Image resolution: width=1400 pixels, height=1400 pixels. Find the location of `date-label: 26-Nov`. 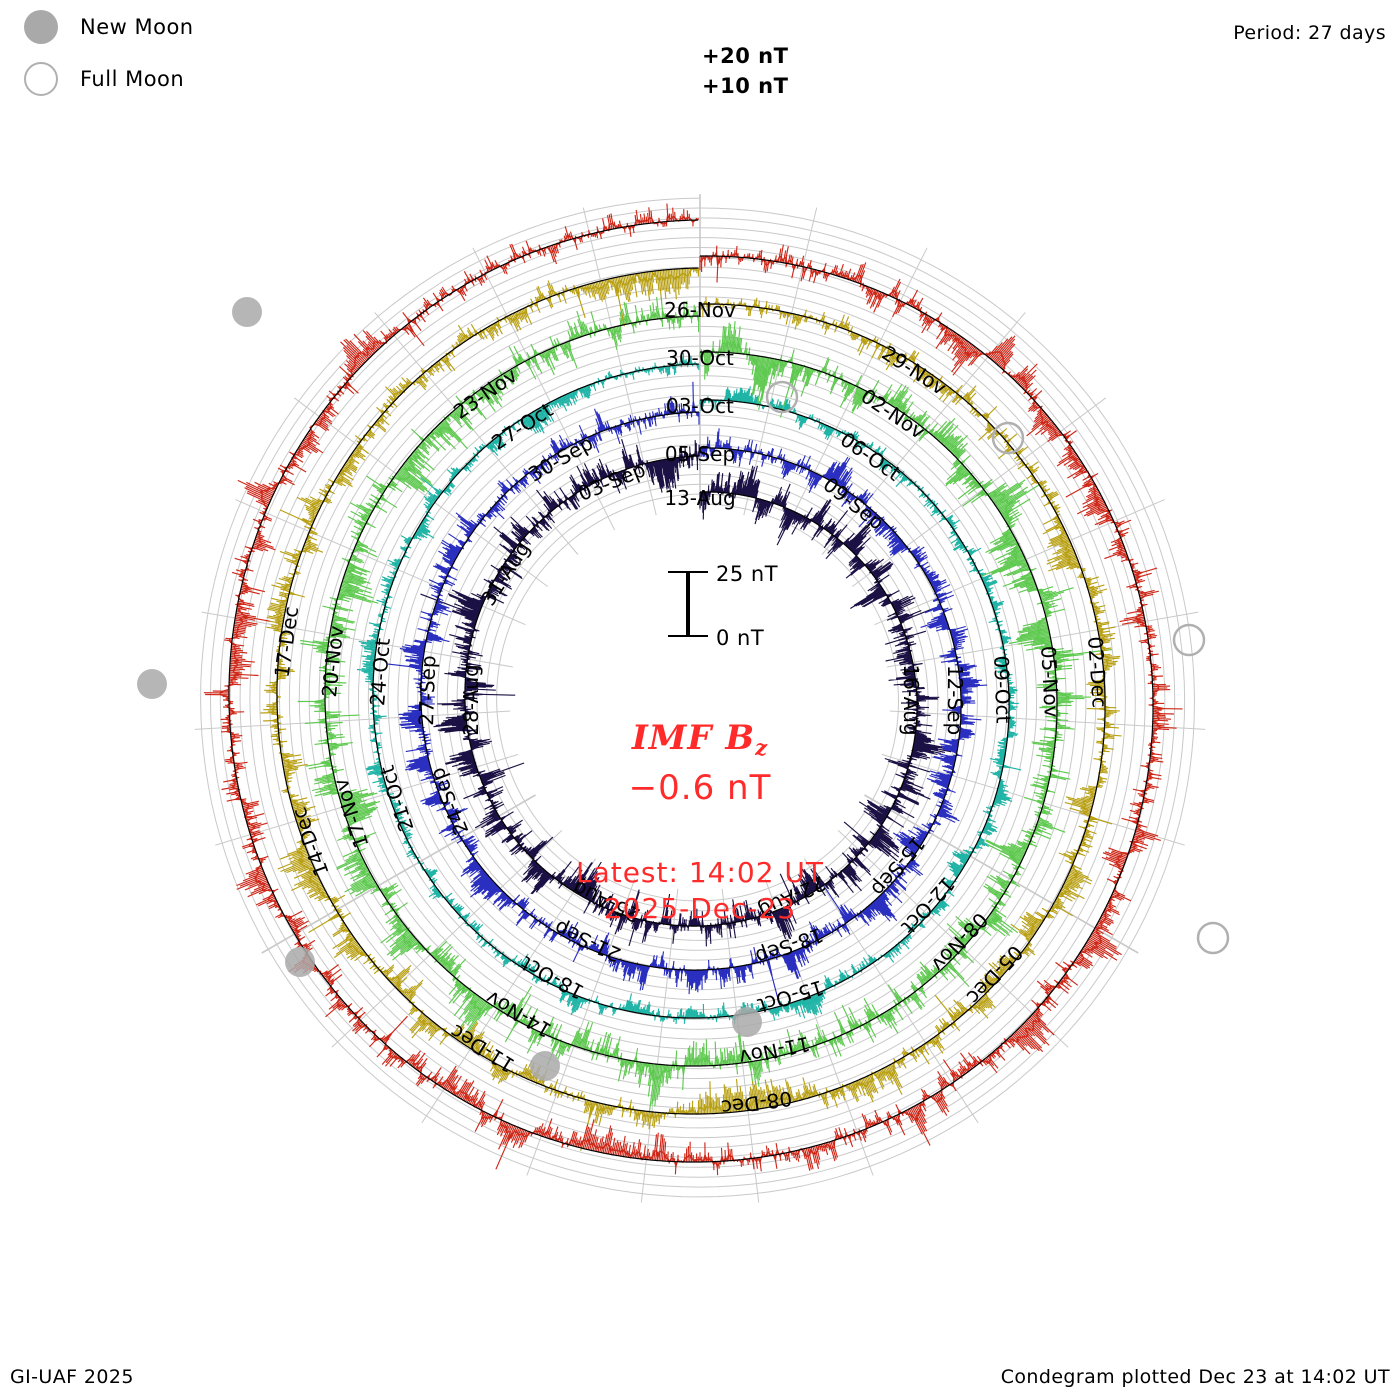

date-label: 26-Nov is located at coordinates (700, 310).